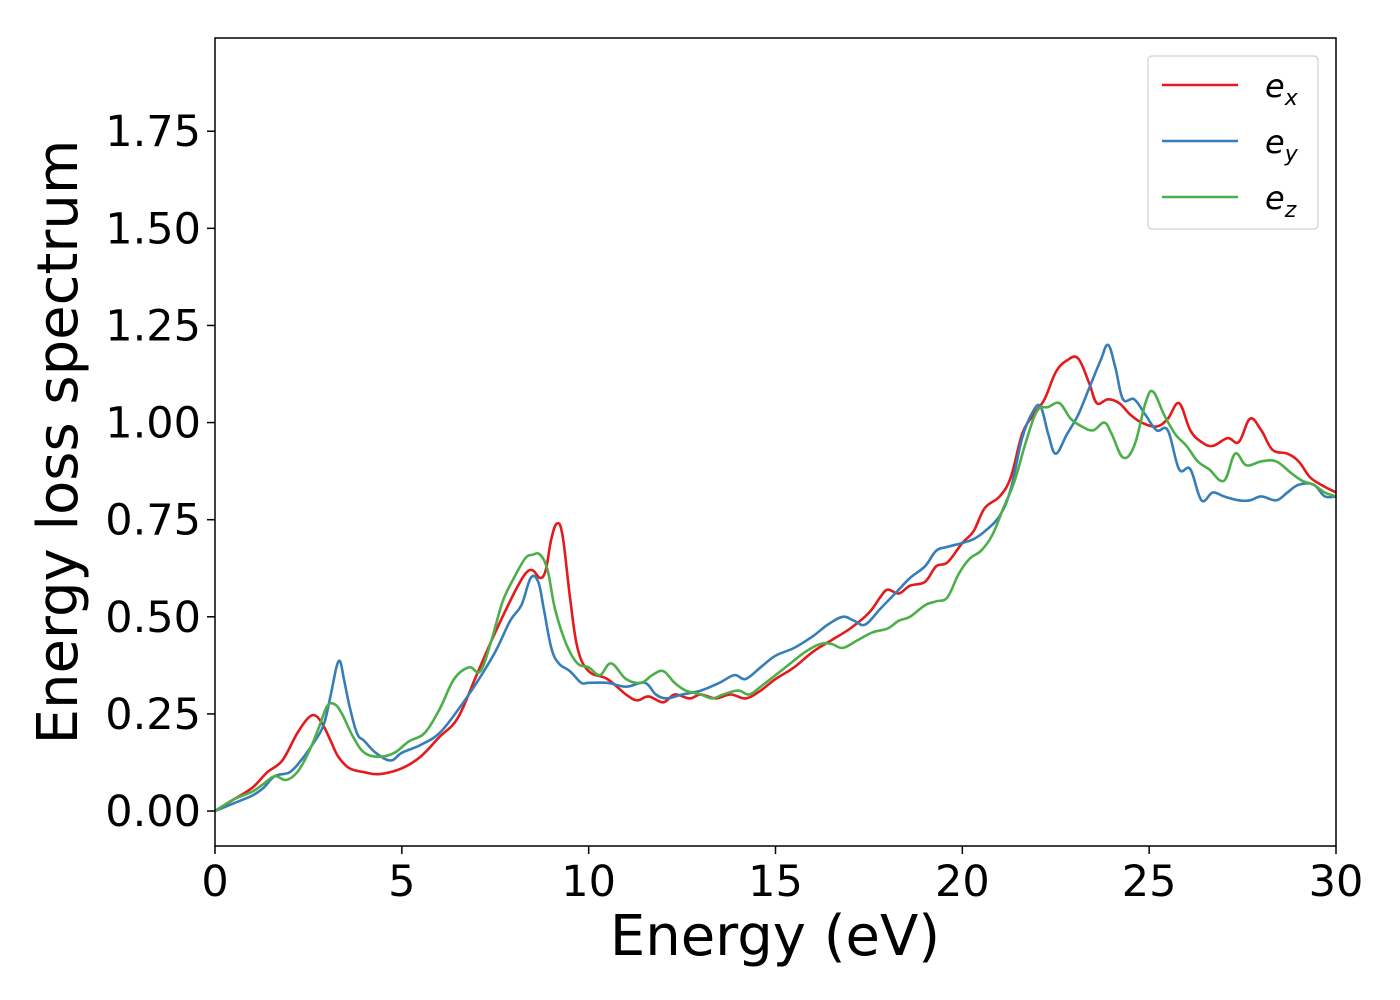  What do you see at coordinates (962, 882) in the screenshot?
I see `x-tick-label: 20` at bounding box center [962, 882].